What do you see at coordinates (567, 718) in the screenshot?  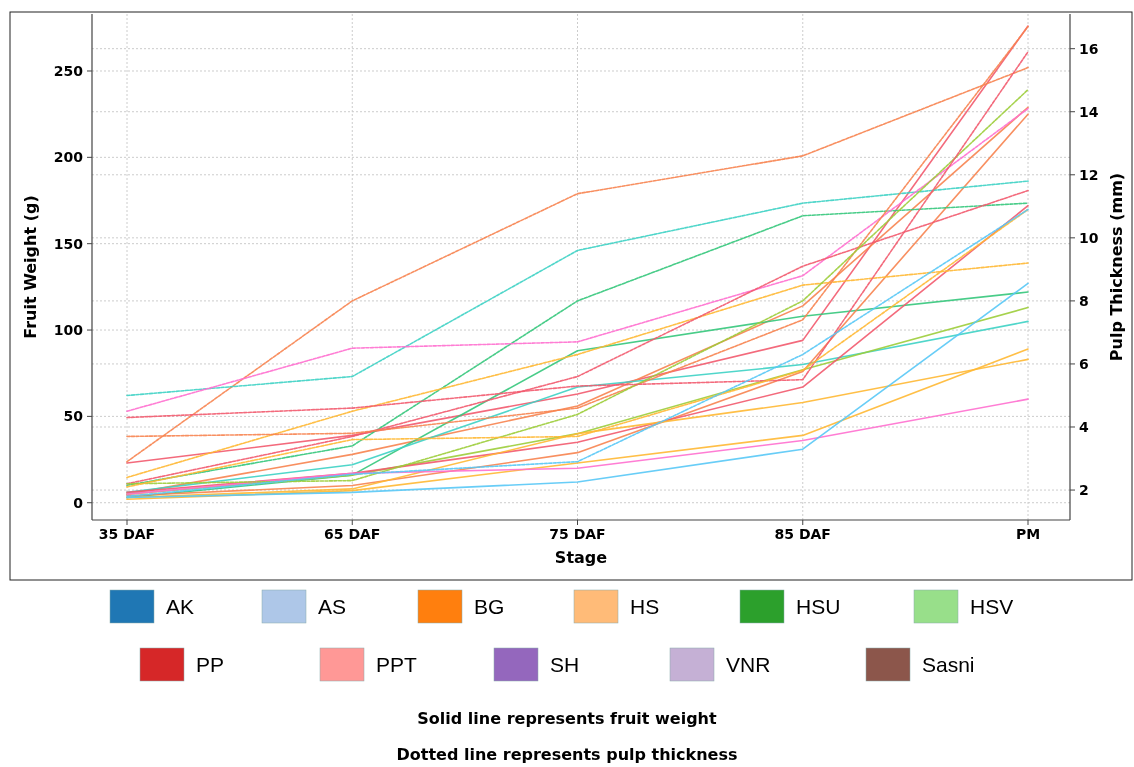 I see `text: Solid line represents fruit weight` at bounding box center [567, 718].